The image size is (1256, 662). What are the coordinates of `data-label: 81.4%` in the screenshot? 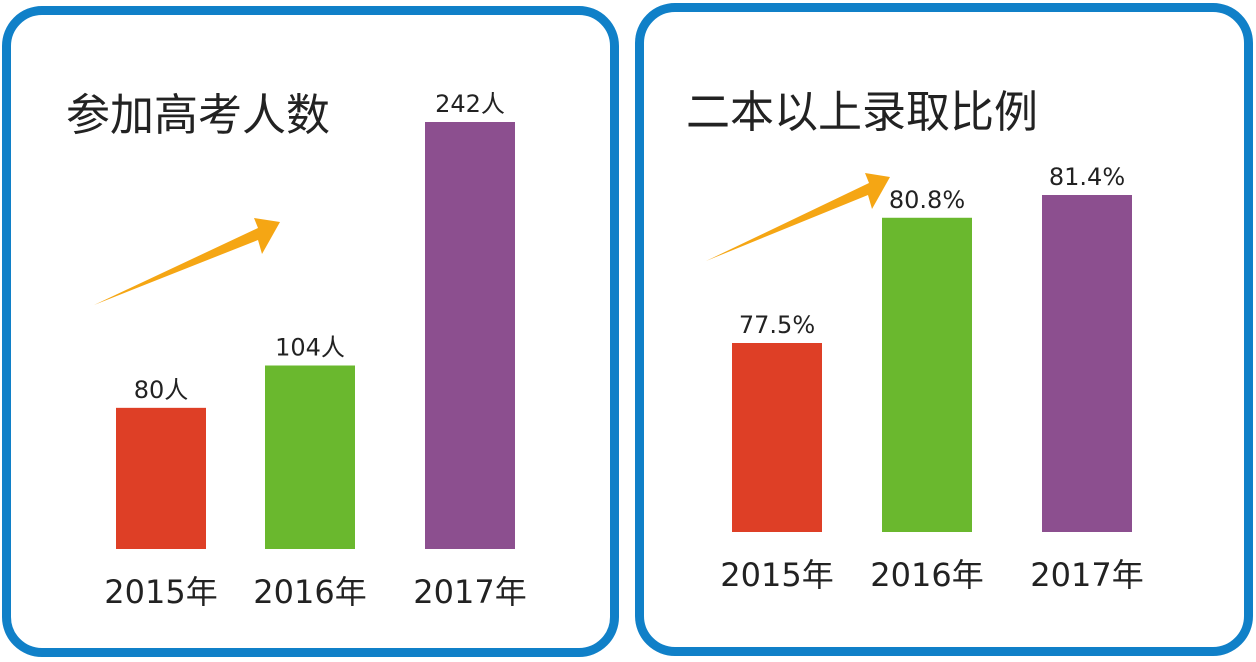 It's located at (1087, 177).